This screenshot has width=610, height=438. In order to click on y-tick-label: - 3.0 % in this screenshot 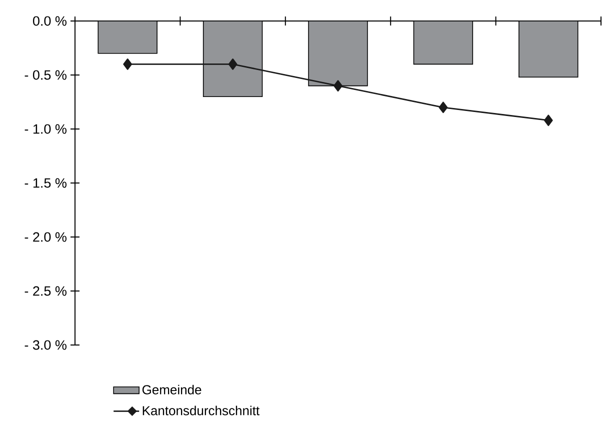, I will do `click(45, 345)`.